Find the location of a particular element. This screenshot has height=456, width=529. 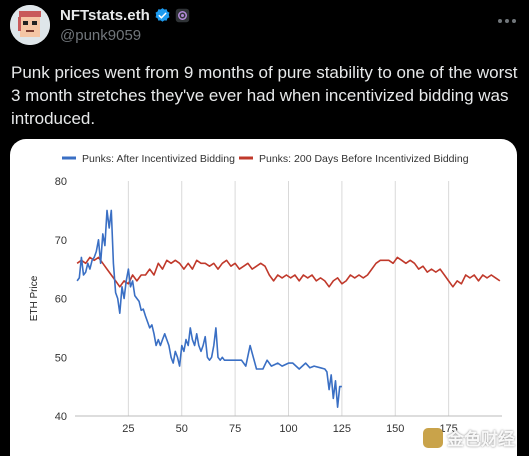

punk-avatar-image is located at coordinates (30, 25).